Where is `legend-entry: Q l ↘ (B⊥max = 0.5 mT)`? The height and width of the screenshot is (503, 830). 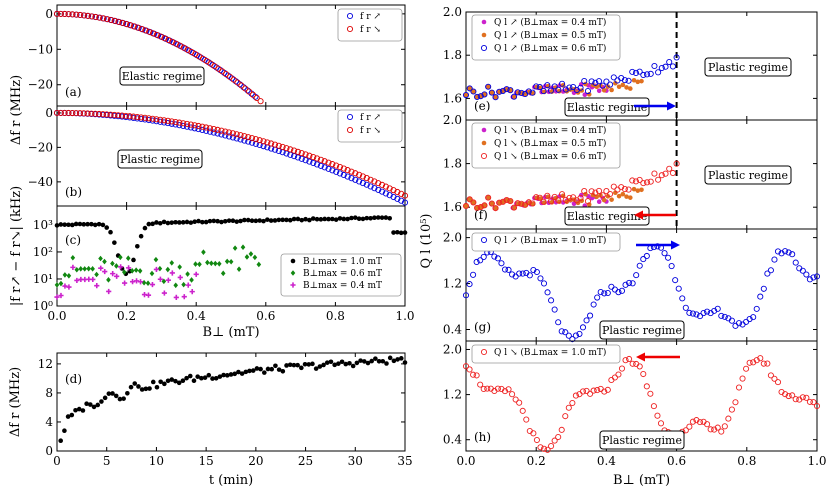
legend-entry: Q l ↘ (B⊥max = 0.5 mT) is located at coordinates (550, 143).